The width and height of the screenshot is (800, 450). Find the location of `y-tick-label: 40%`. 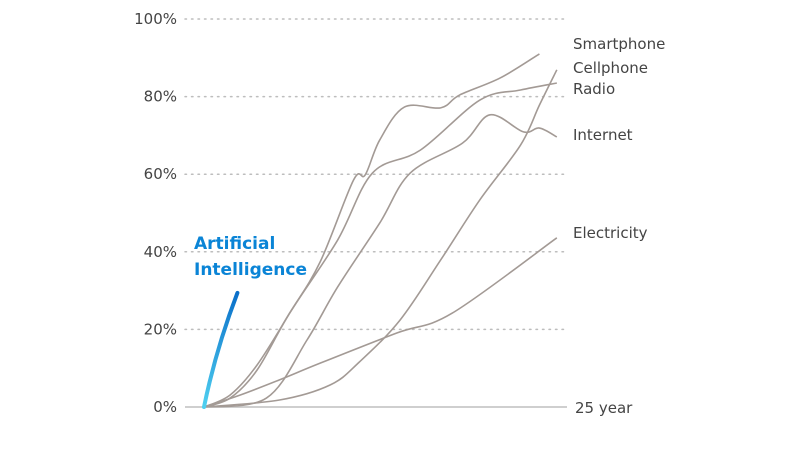

y-tick-label: 40% is located at coordinates (160, 252).